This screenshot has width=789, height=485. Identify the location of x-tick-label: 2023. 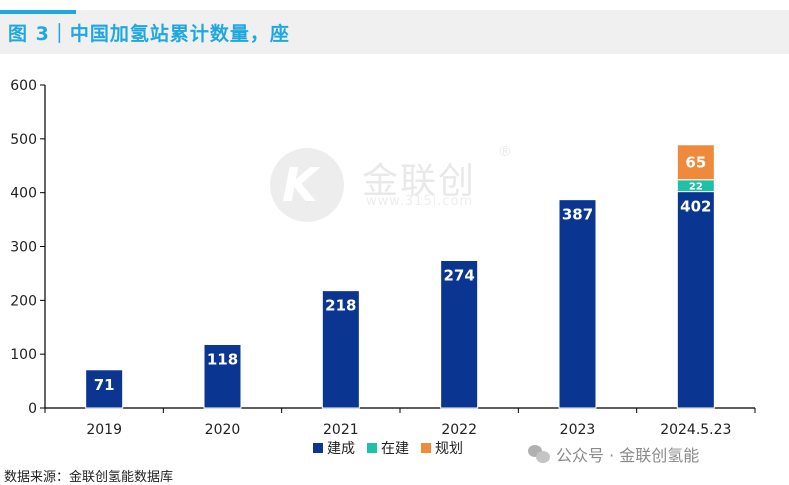
(578, 430).